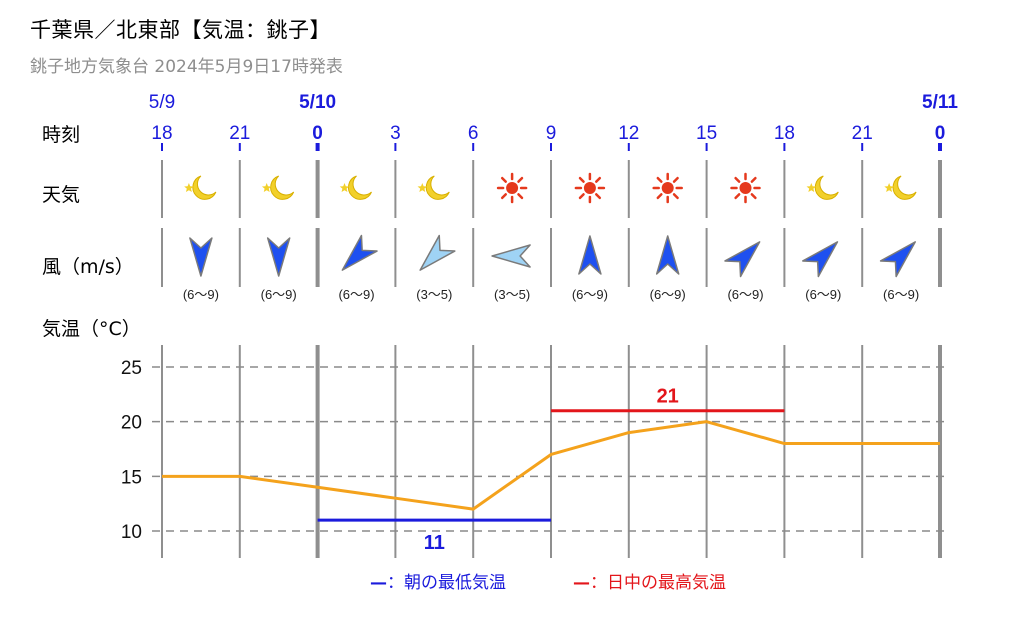 The height and width of the screenshot is (617, 1024). What do you see at coordinates (551, 133) in the screenshot?
I see `hour-label: 9` at bounding box center [551, 133].